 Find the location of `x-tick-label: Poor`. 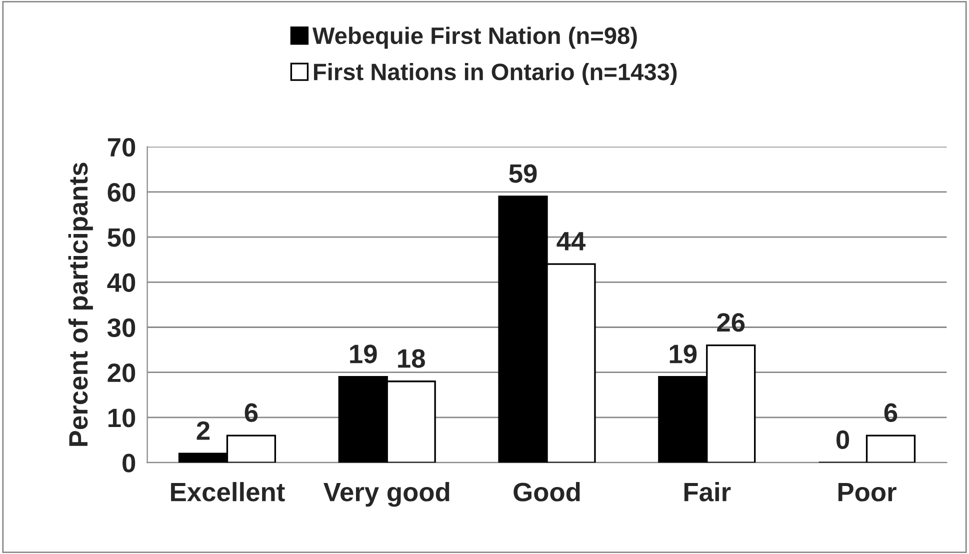

x-tick-label: Poor is located at coordinates (867, 492).